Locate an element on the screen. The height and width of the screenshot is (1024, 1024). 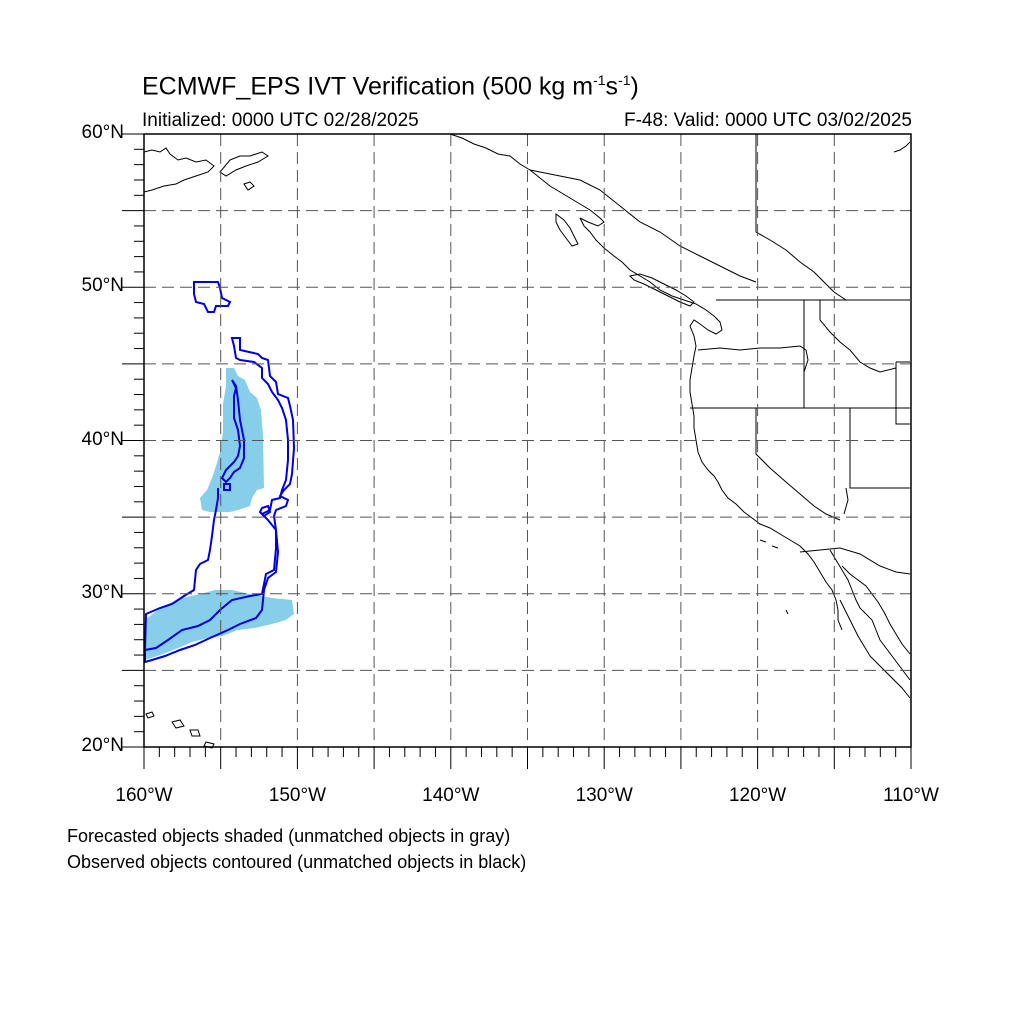
border-alaska-bc is located at coordinates (643, 226).